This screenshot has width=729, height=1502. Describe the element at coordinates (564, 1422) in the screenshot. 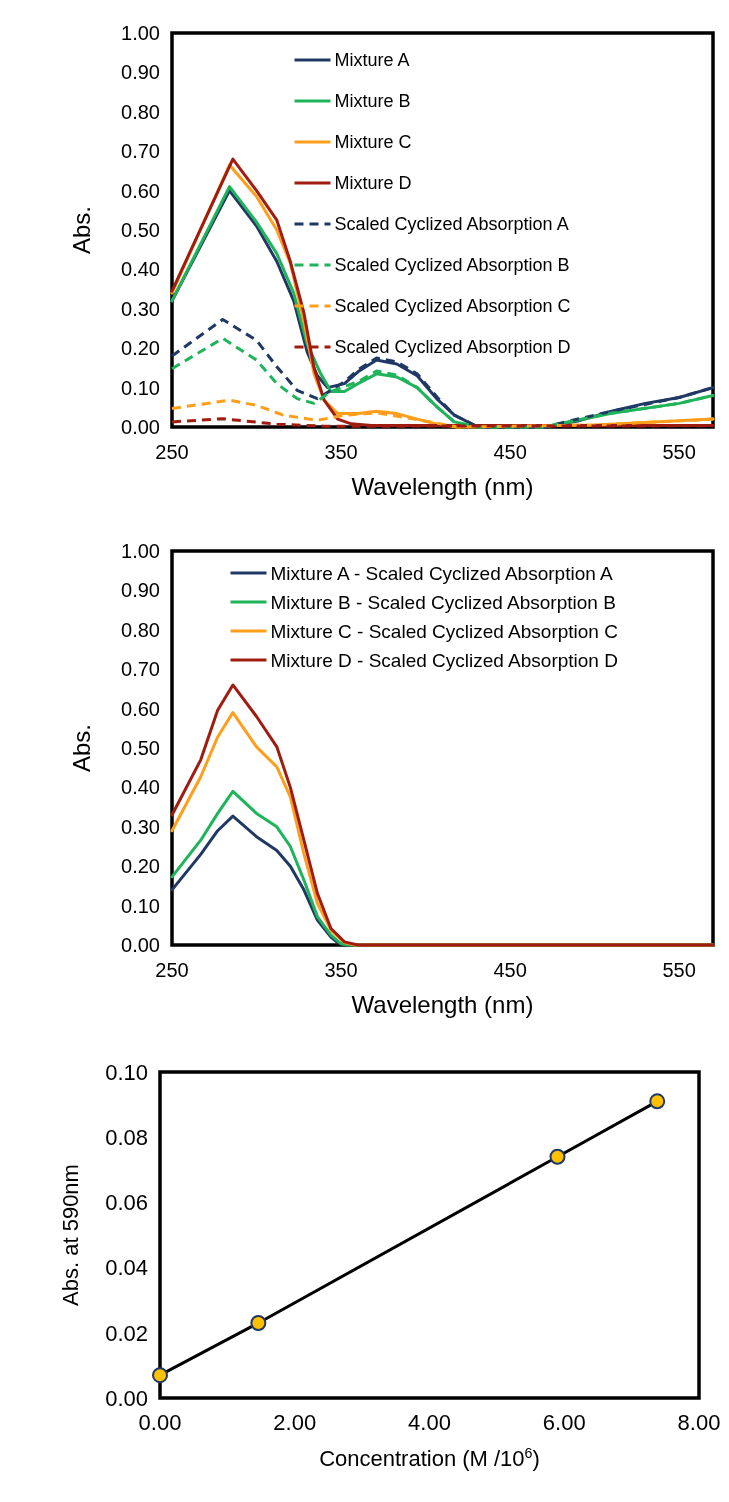

I see `x-tick-label: 6.00` at that location.